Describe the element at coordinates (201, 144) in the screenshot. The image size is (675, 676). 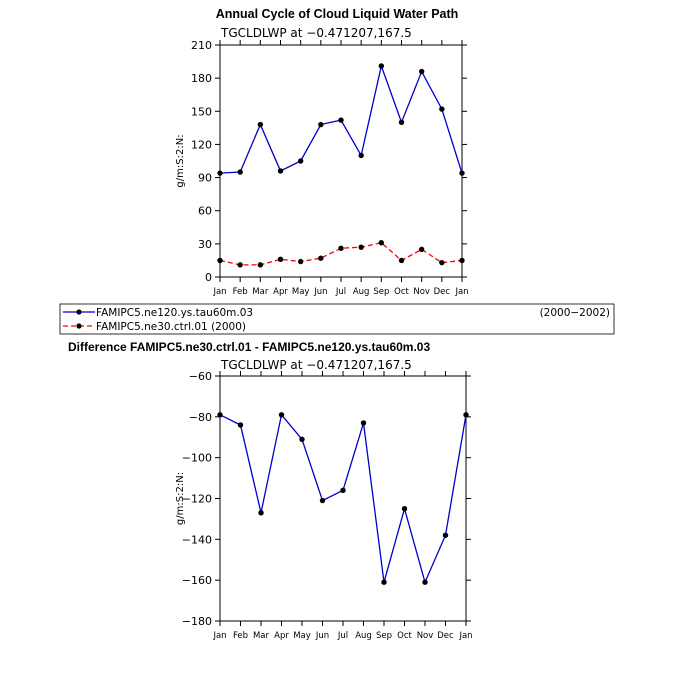
I see `top-chart-ytick-label: 120` at that location.